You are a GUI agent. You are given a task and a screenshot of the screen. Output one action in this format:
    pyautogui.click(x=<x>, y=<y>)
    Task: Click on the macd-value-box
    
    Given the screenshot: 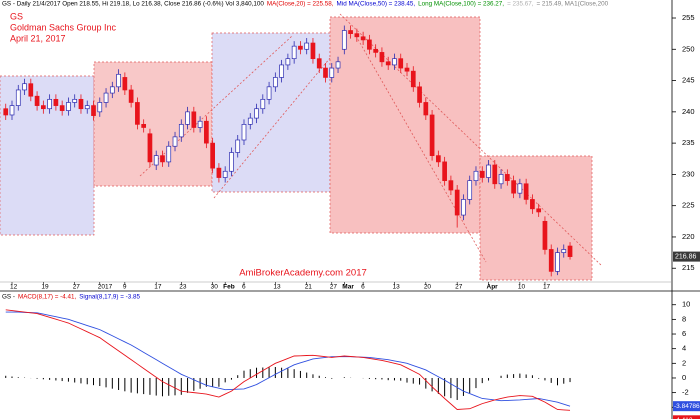 What is the action you would take?
    pyautogui.click(x=686, y=417)
    